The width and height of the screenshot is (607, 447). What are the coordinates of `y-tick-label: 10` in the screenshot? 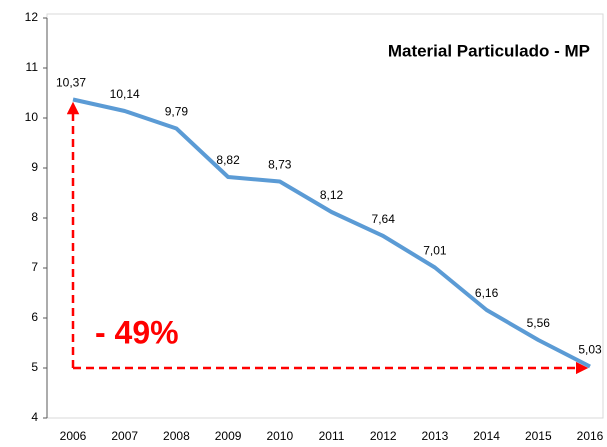 It's located at (32, 117).